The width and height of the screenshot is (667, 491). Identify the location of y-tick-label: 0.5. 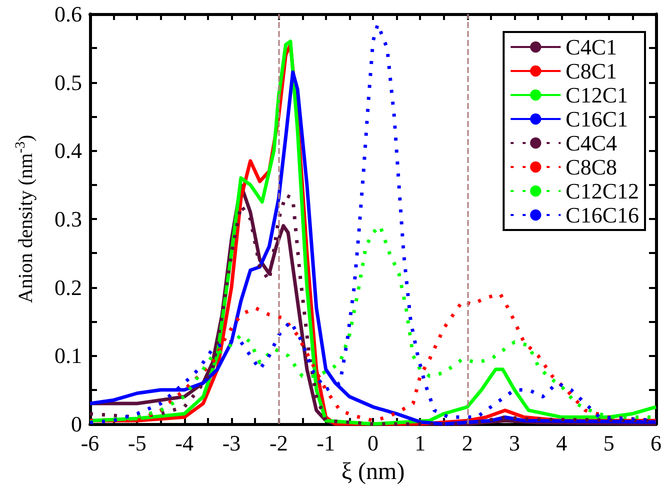
(68, 82).